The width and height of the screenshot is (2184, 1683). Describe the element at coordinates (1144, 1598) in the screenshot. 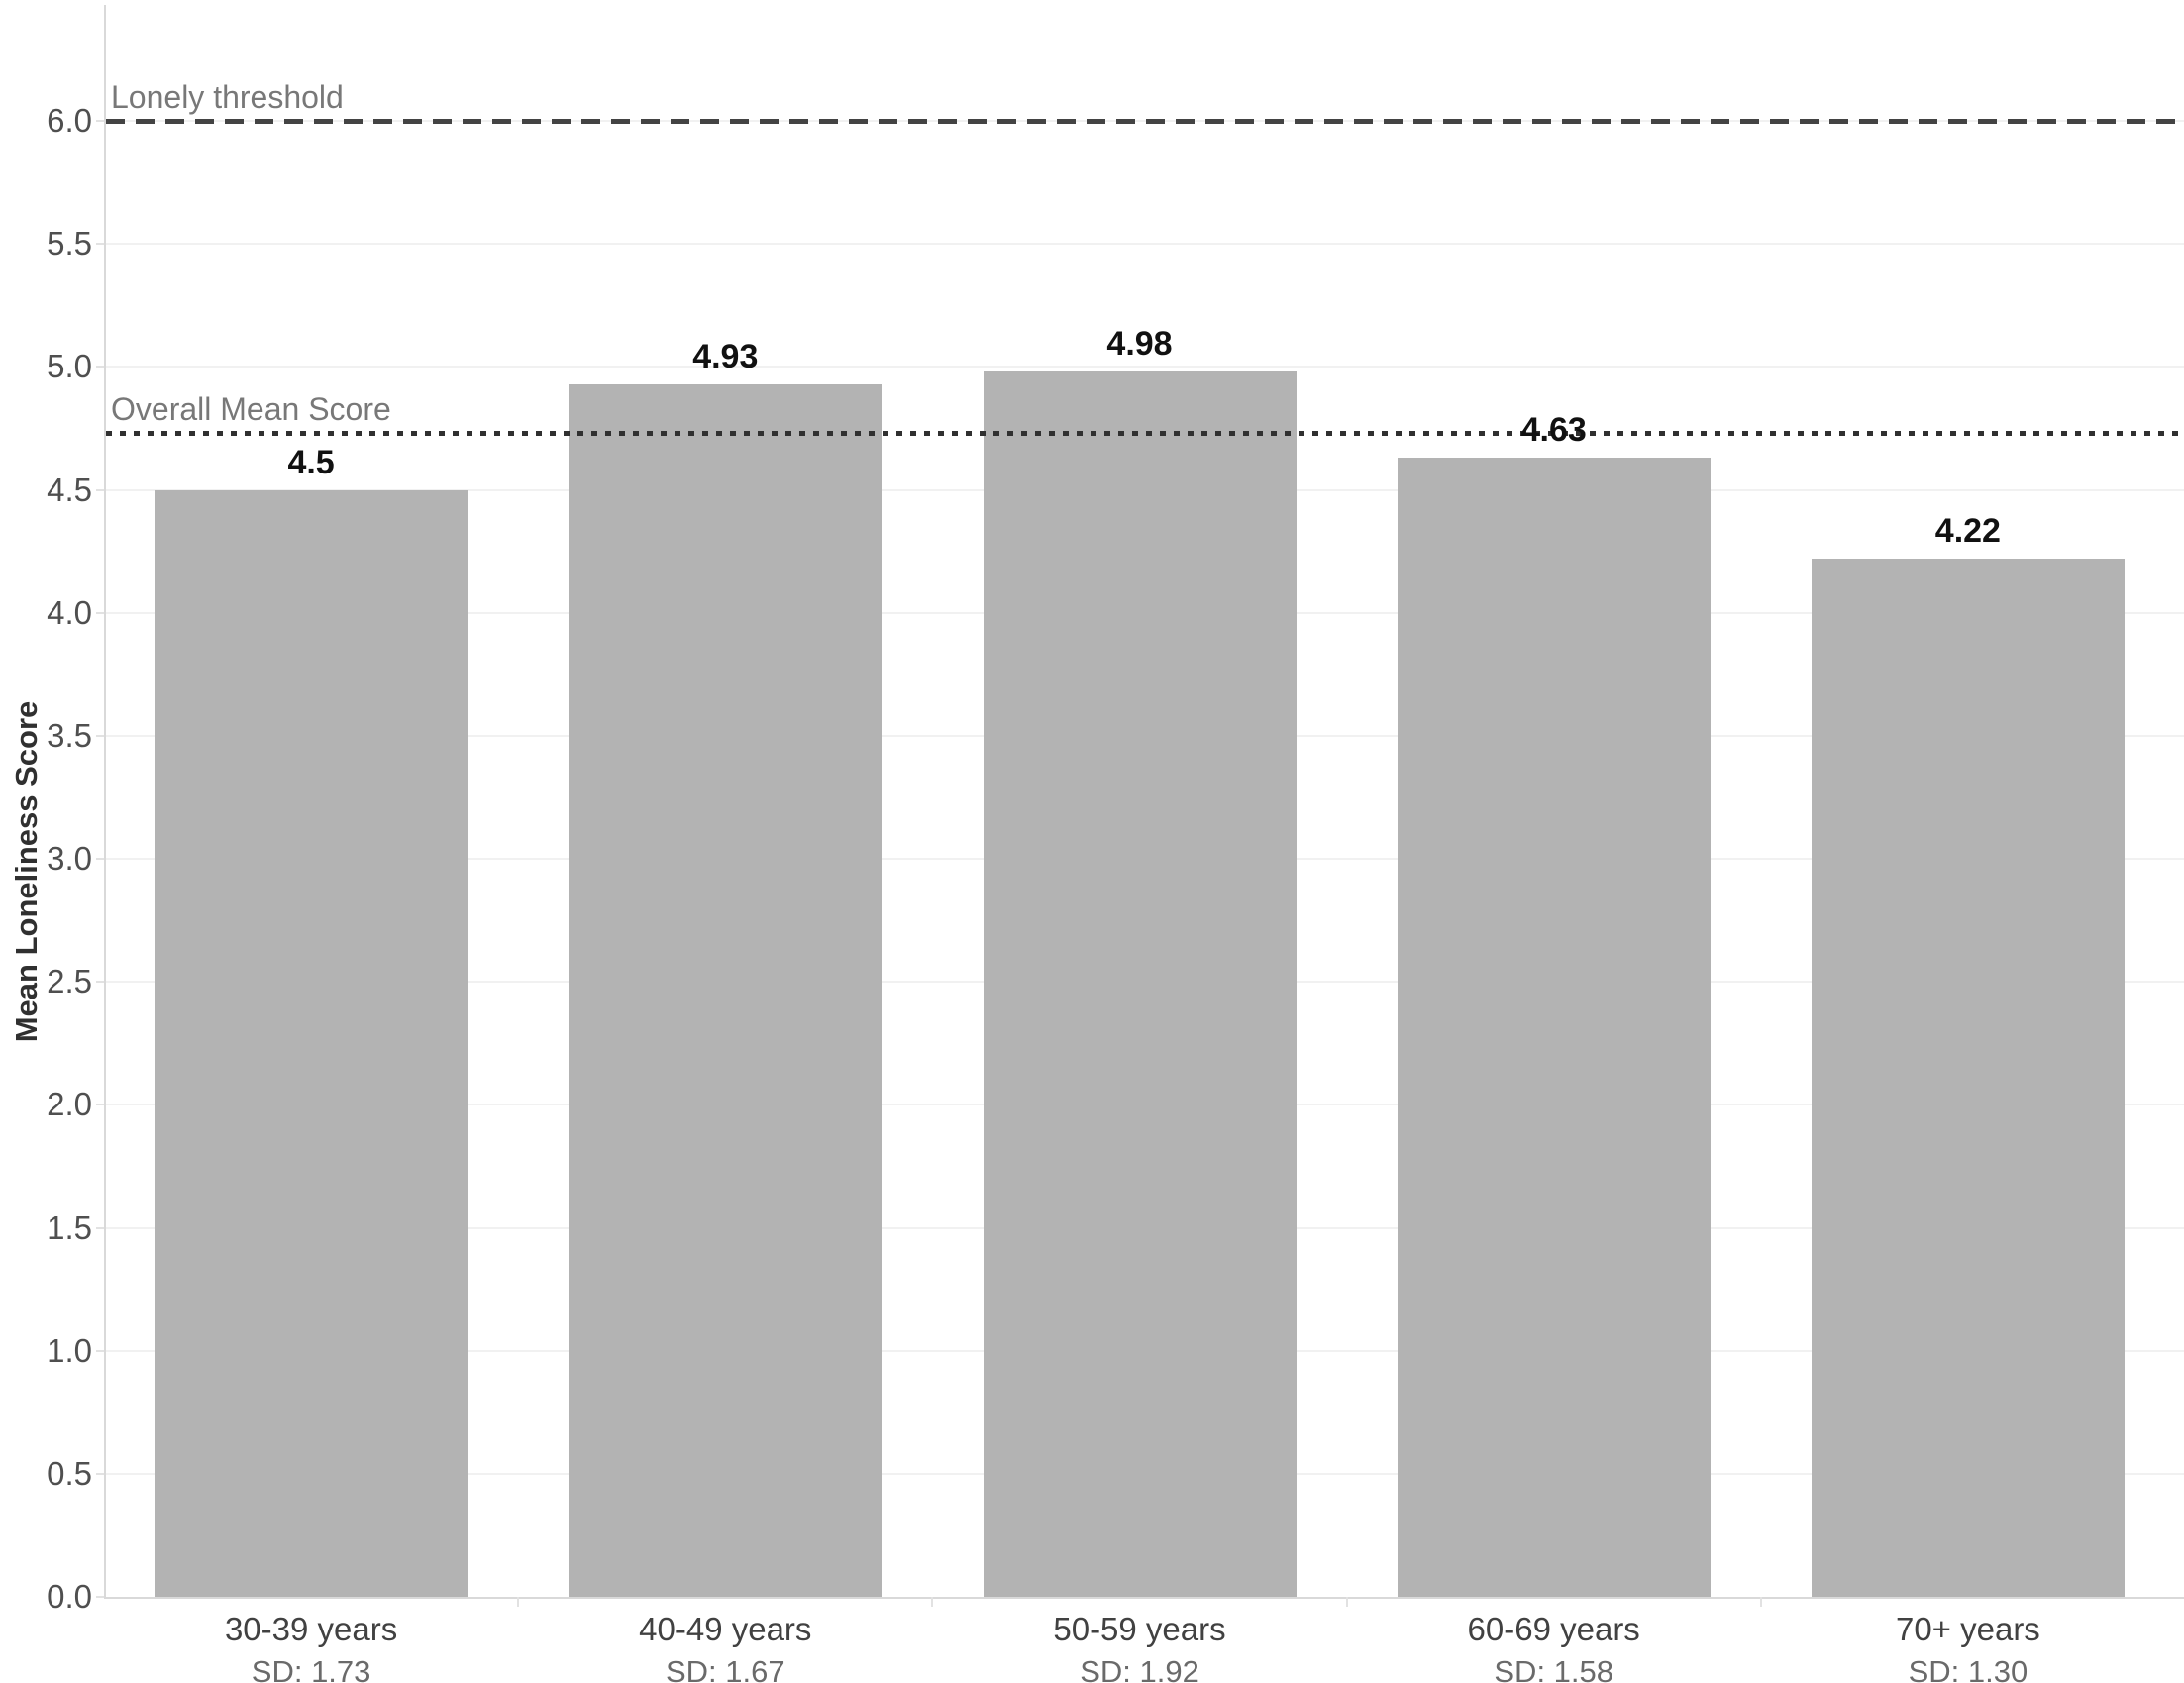

I see `x-axis-line` at that location.